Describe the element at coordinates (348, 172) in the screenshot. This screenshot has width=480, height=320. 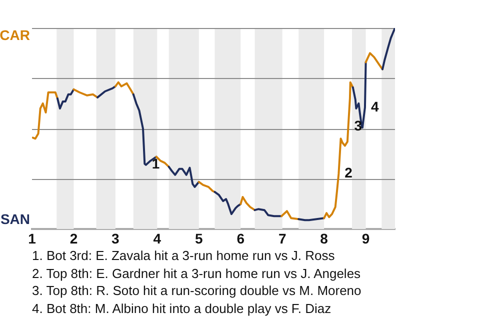
I see `annotation: 2` at that location.